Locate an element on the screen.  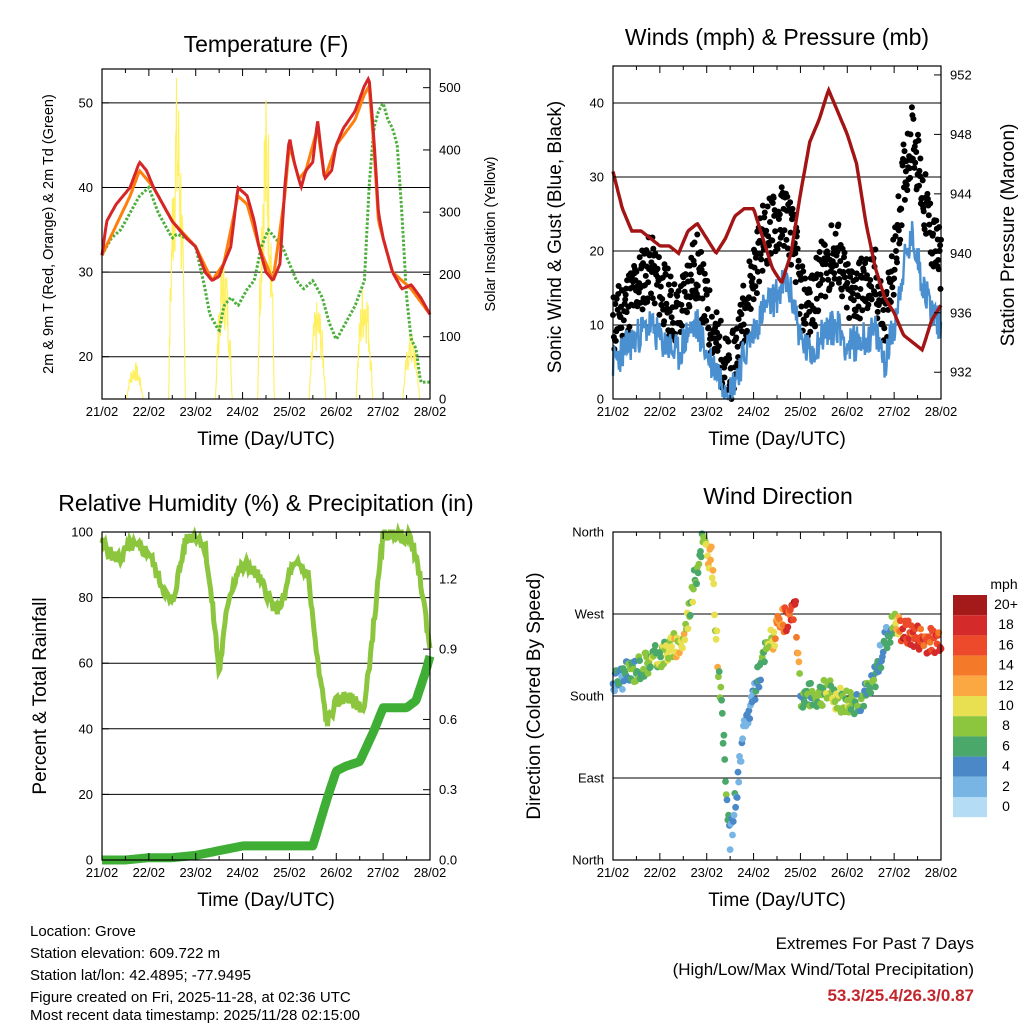
y-tick-label-3-1: East is located at coordinates (591, 778).